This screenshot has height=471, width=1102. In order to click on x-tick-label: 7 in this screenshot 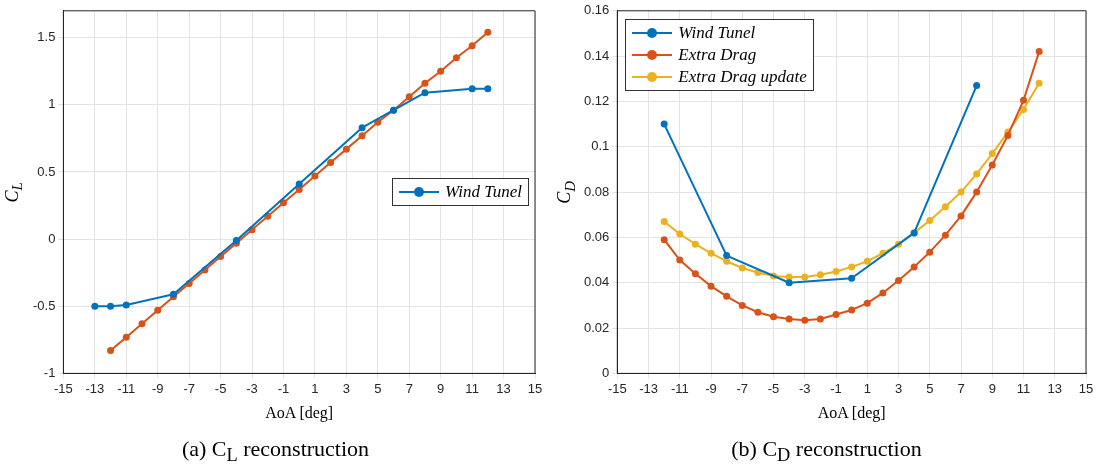, I will do `click(409, 388)`.